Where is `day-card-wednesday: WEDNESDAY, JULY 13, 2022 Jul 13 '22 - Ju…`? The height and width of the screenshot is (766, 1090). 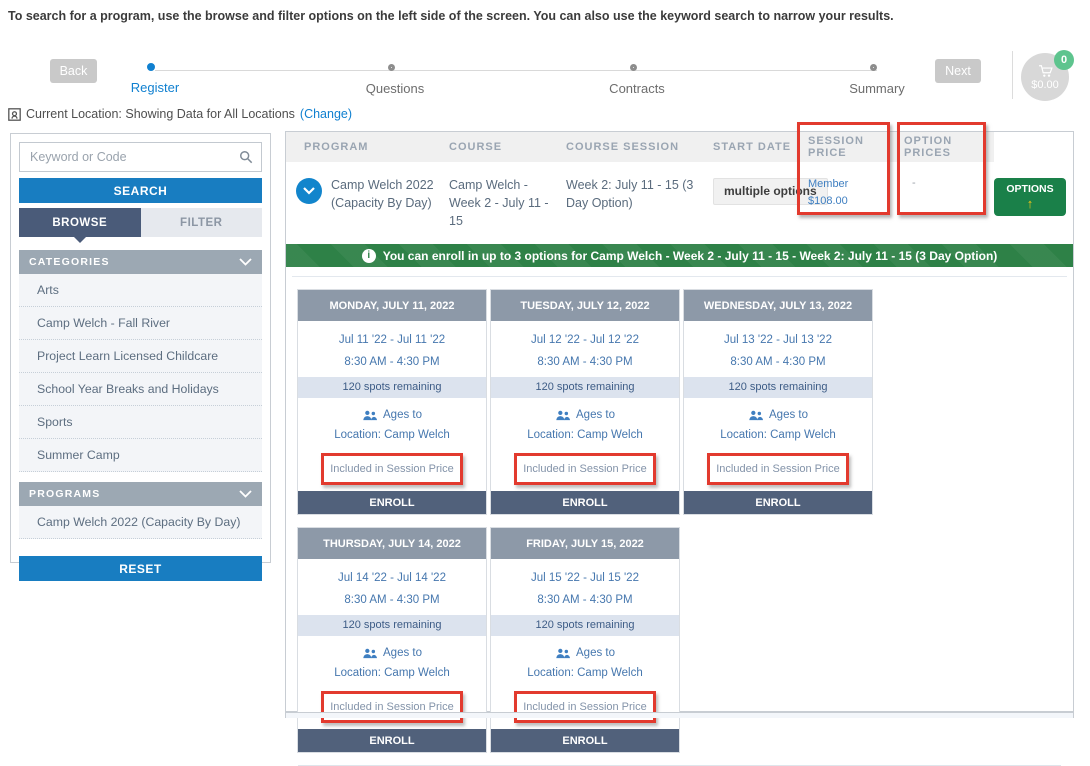 day-card-wednesday: WEDNESDAY, JULY 13, 2022 Jul 13 '22 - Ju… is located at coordinates (778, 402).